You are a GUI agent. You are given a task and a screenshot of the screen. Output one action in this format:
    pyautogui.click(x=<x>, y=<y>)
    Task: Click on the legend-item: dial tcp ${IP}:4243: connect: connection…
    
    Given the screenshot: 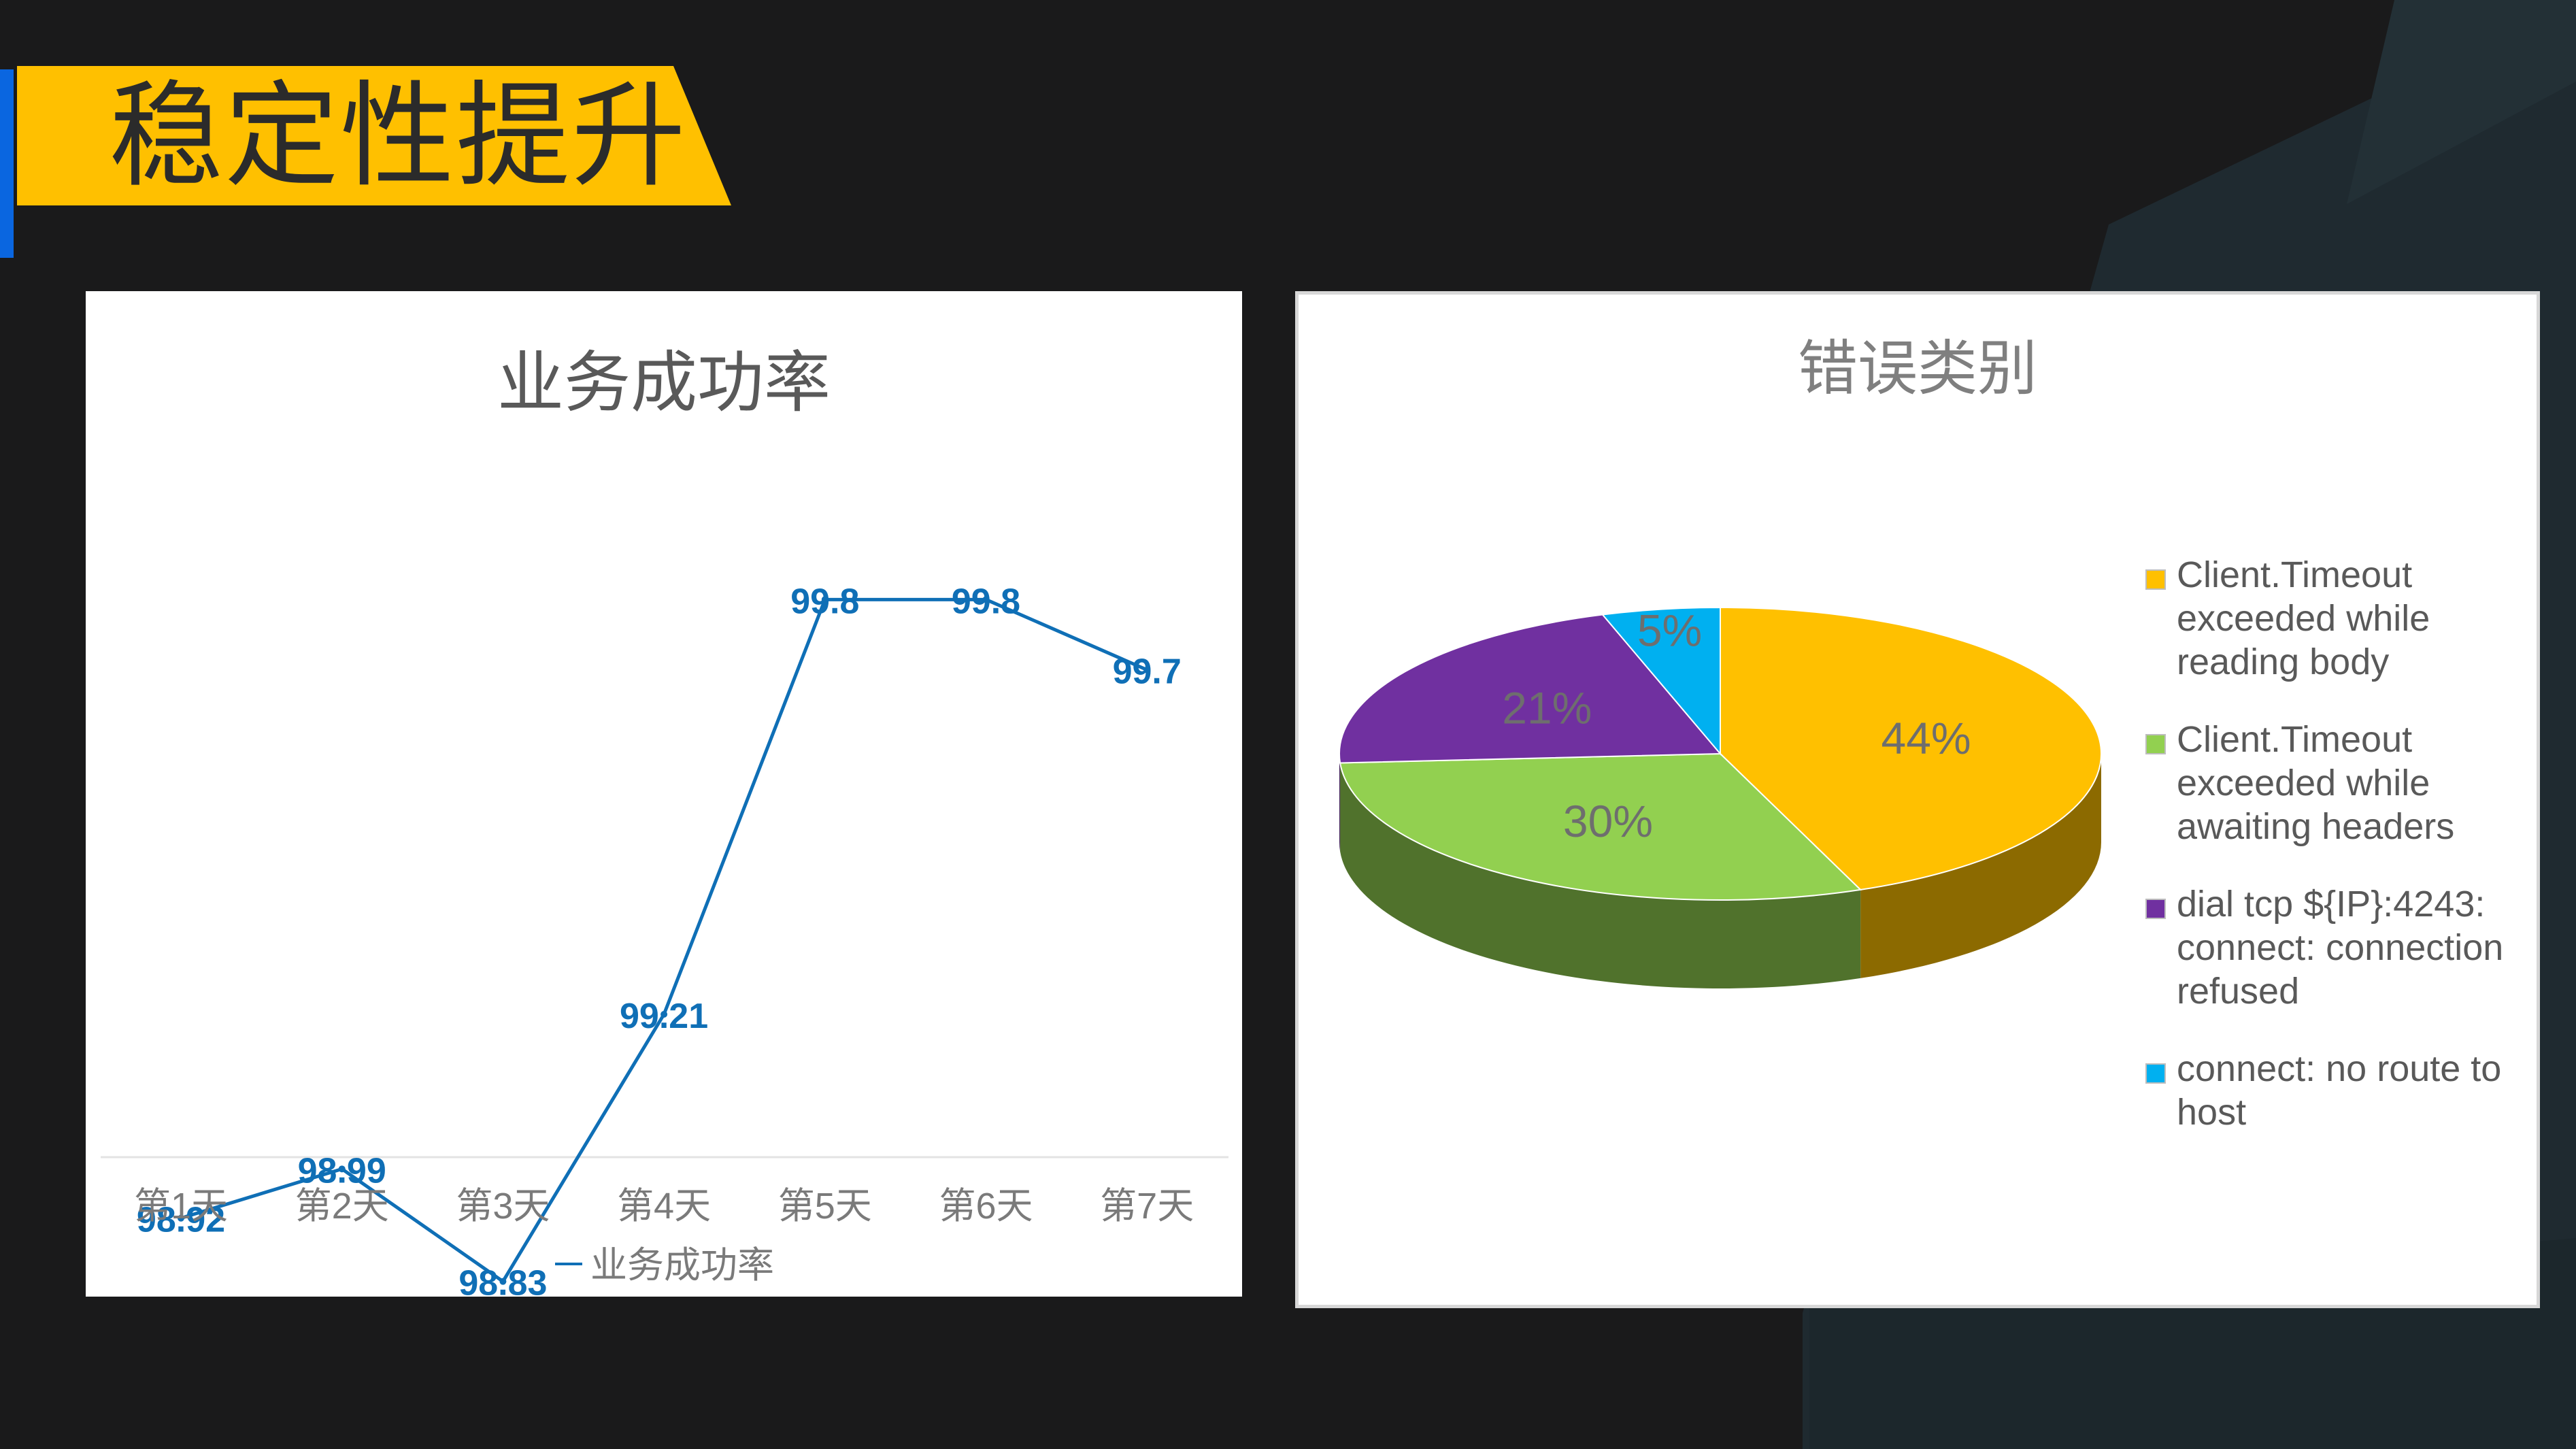 What is the action you would take?
    pyautogui.click(x=2335, y=947)
    